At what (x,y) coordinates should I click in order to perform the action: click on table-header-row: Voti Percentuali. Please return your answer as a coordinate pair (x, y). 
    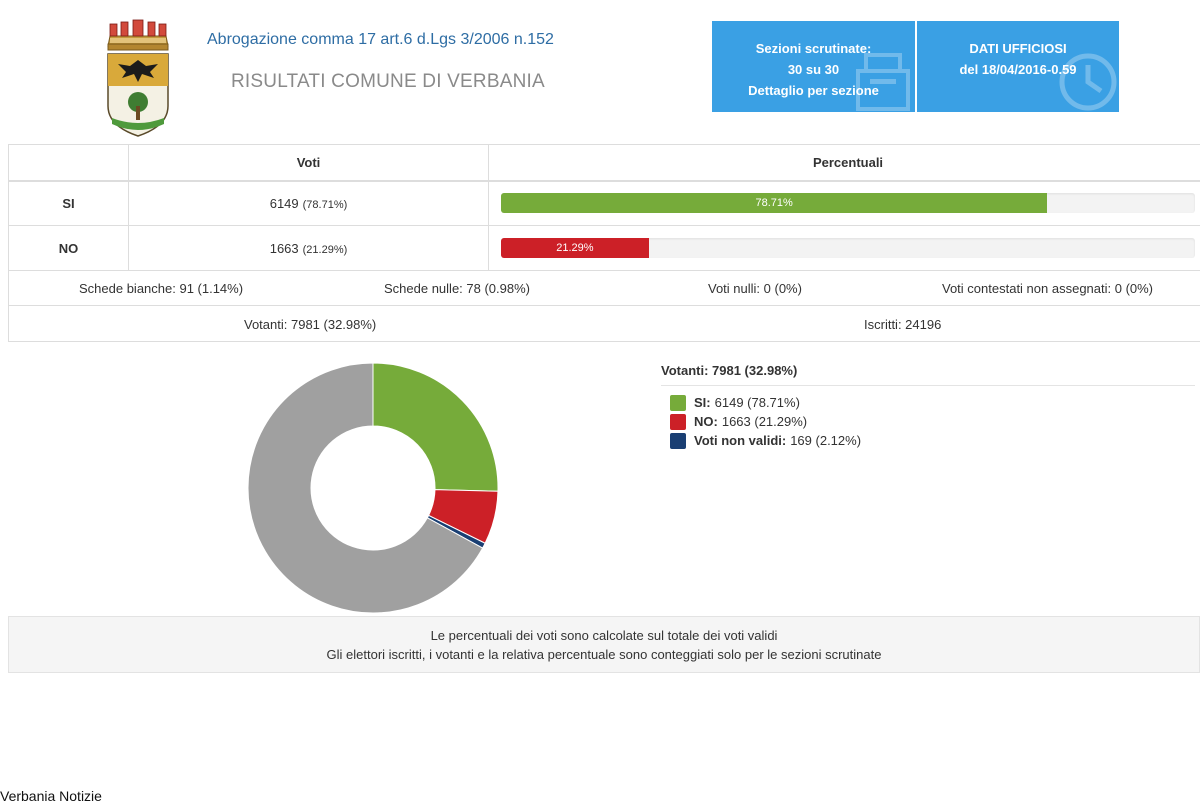
    Looking at the image, I should click on (604, 163).